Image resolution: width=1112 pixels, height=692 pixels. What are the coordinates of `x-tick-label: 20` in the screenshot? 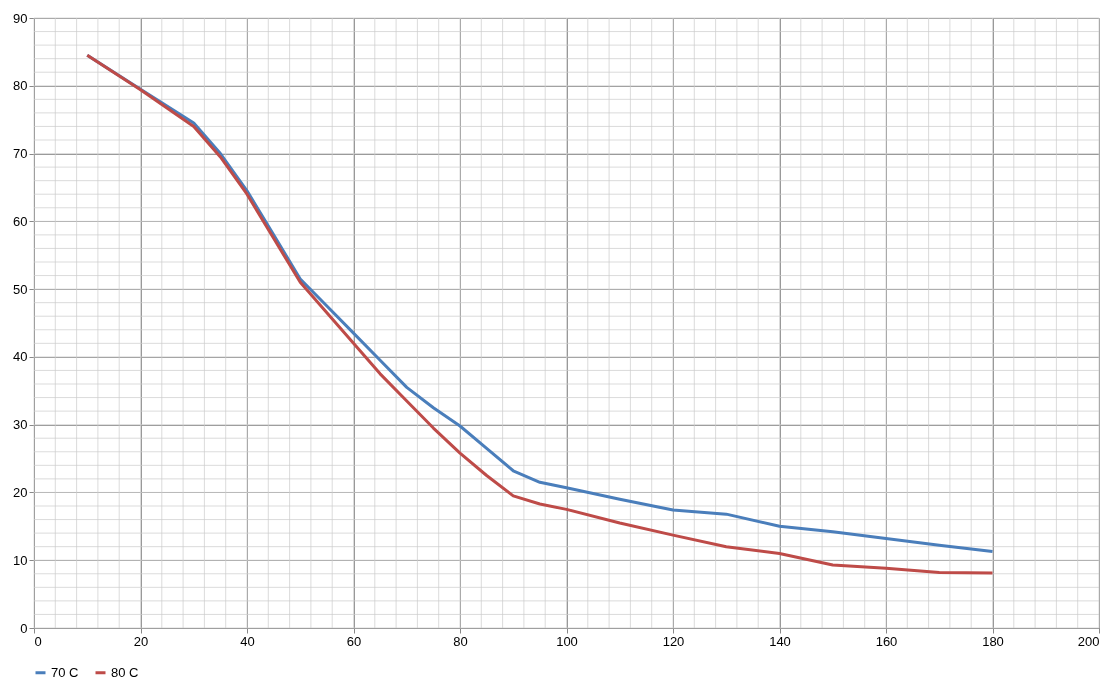 It's located at (141, 641).